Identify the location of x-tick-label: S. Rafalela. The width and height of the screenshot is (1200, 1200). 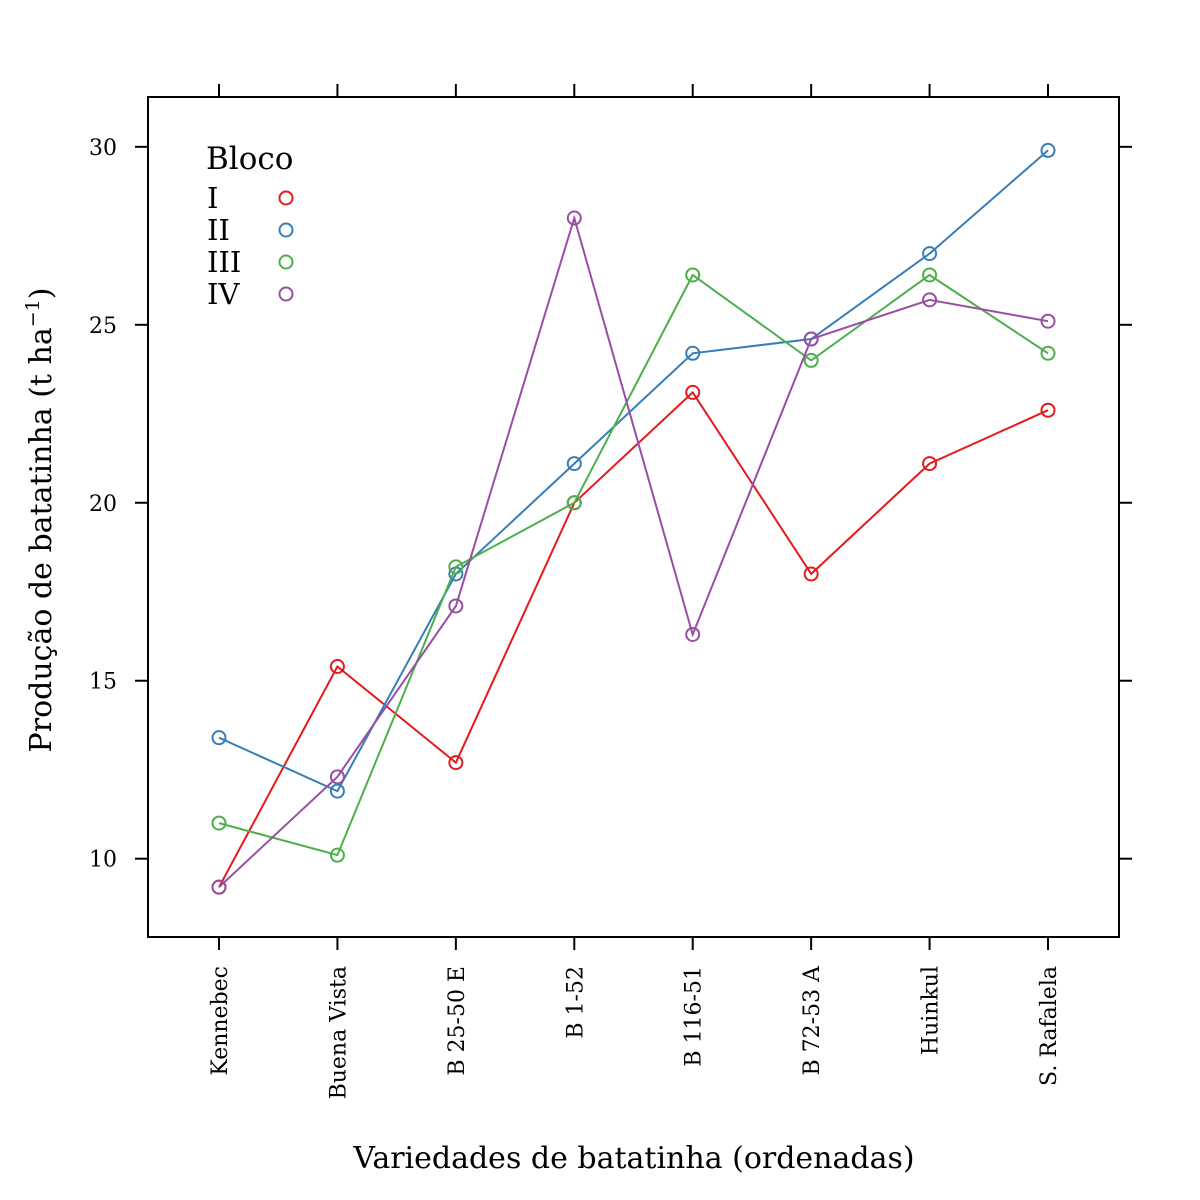
(1049, 1026).